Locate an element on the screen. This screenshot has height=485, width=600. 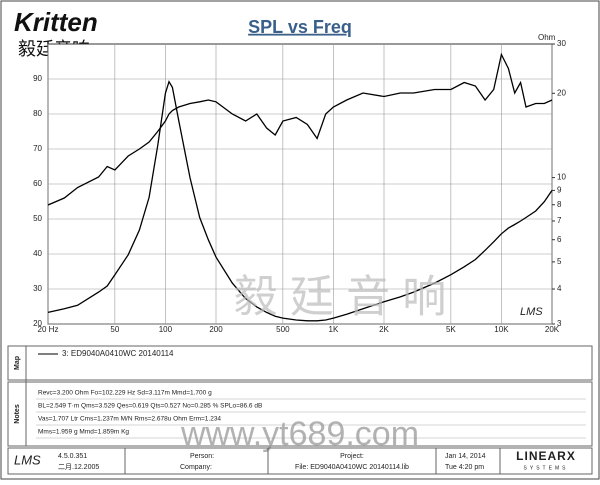
watermark: www.yt689.com is located at coordinates (299, 434).